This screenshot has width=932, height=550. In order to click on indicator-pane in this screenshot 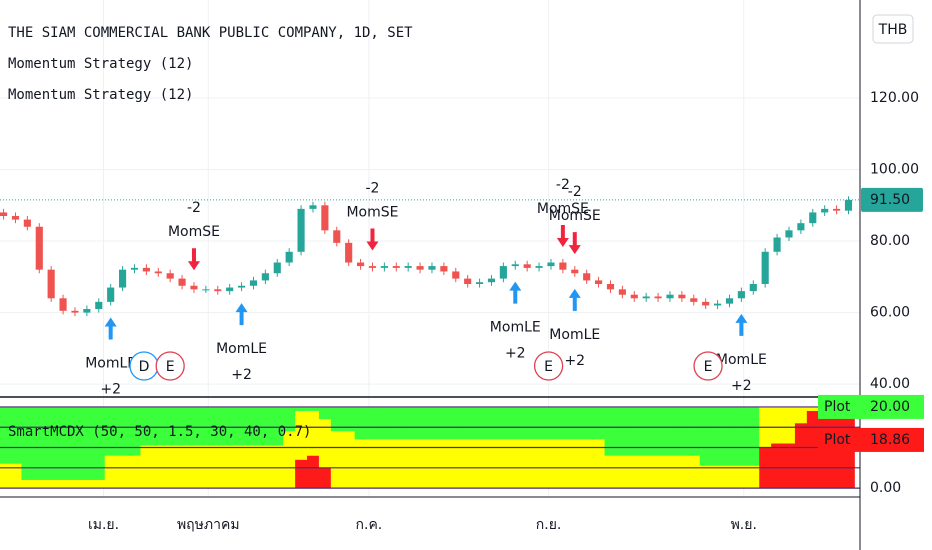, I will do `click(430, 447)`.